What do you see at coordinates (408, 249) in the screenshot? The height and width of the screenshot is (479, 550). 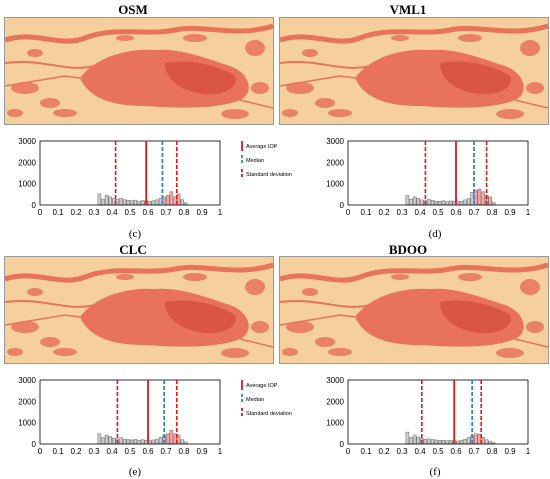 I see `panel-title-bdoo: BDOO` at bounding box center [408, 249].